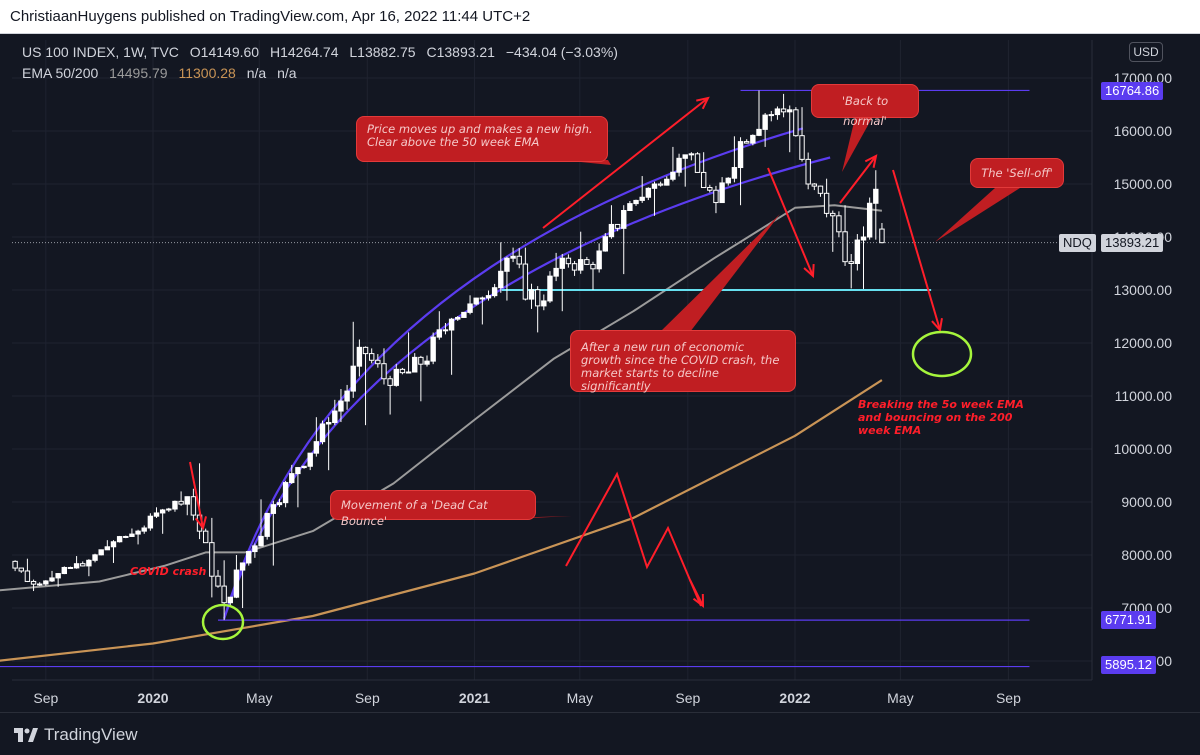 Image resolution: width=1200 pixels, height=755 pixels. Describe the element at coordinates (790, 222) in the screenshot. I see `arrow-decline` at that location.